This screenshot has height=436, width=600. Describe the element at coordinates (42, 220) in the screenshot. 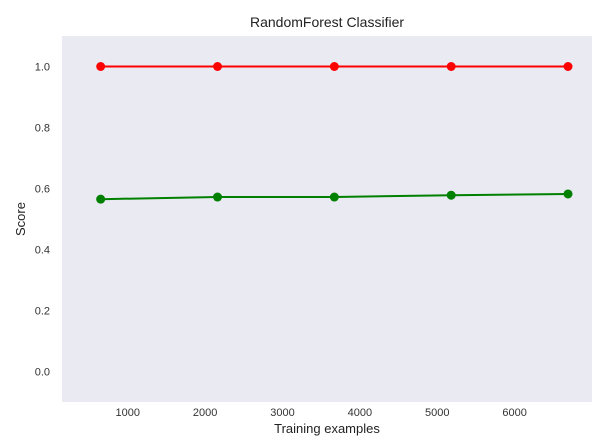

I see `y-tick-labels: 0.0 0.2 0.4 0.6 0.8 1.0` at that location.